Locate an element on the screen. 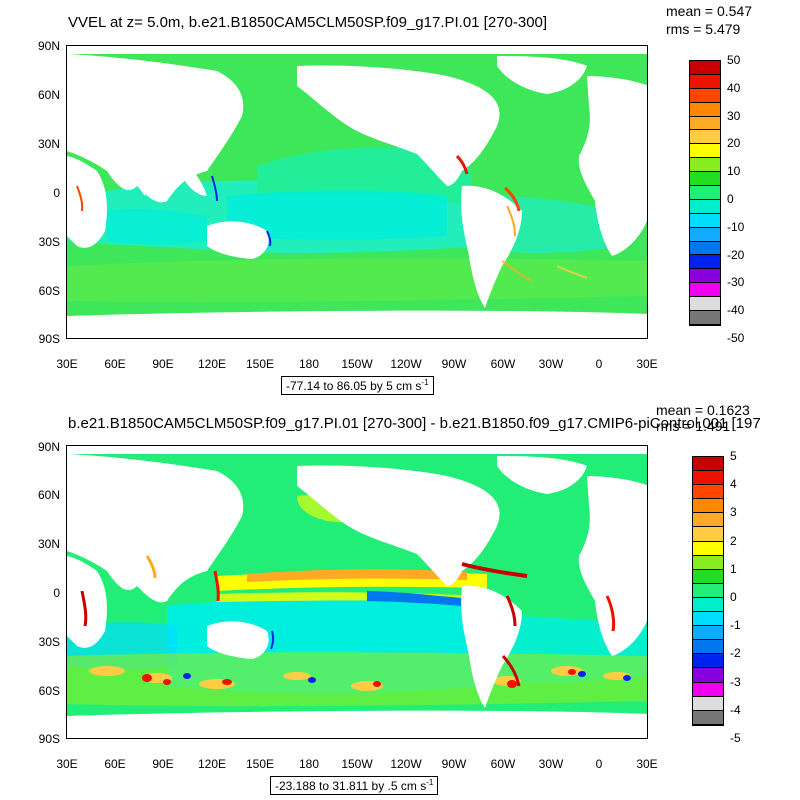  panel-1-lon-tick: 60W is located at coordinates (503, 364).